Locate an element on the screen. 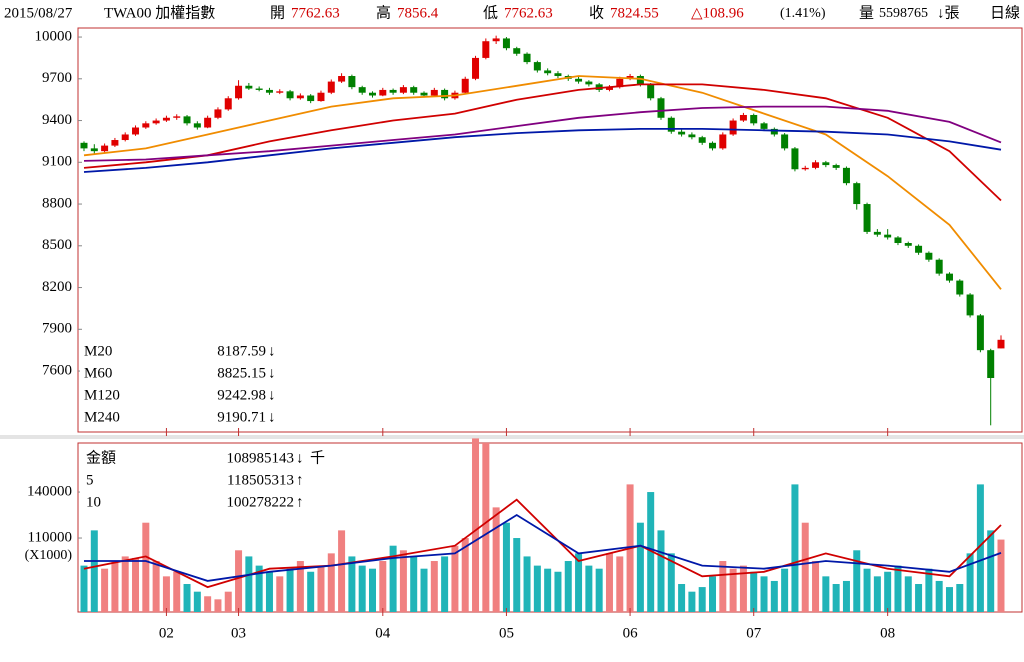 This screenshot has width=1024, height=662. legend-value: 9190.71 is located at coordinates (241, 417).